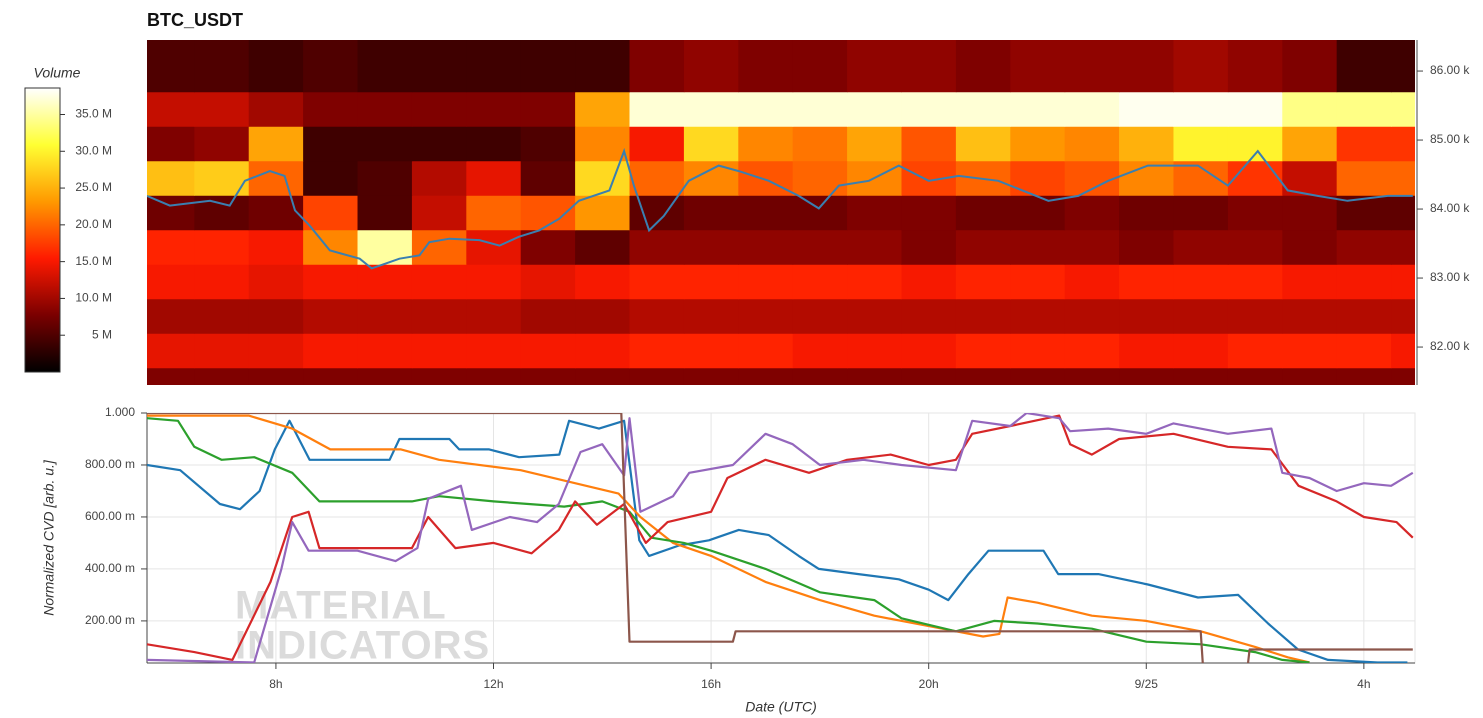 The height and width of the screenshot is (718, 1483). What do you see at coordinates (711, 684) in the screenshot?
I see `x-tick-label: 16h` at bounding box center [711, 684].